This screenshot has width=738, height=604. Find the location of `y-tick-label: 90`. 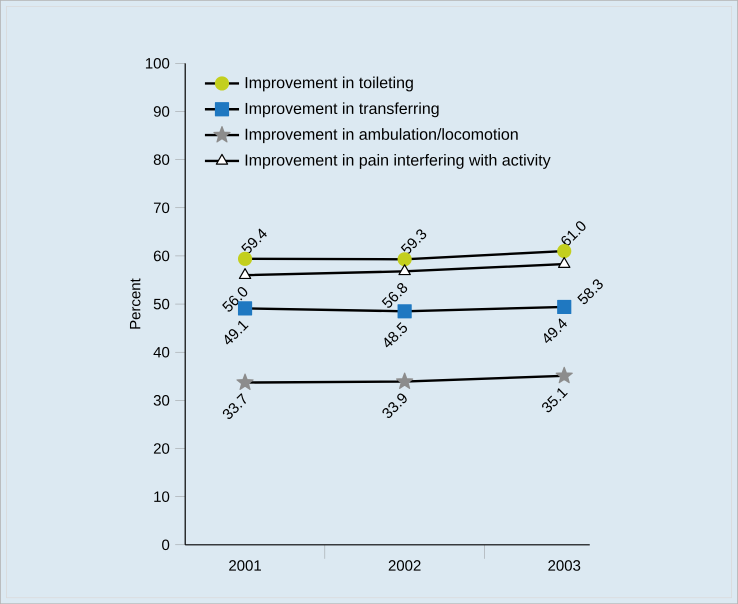

y-tick-label: 90 is located at coordinates (162, 111).